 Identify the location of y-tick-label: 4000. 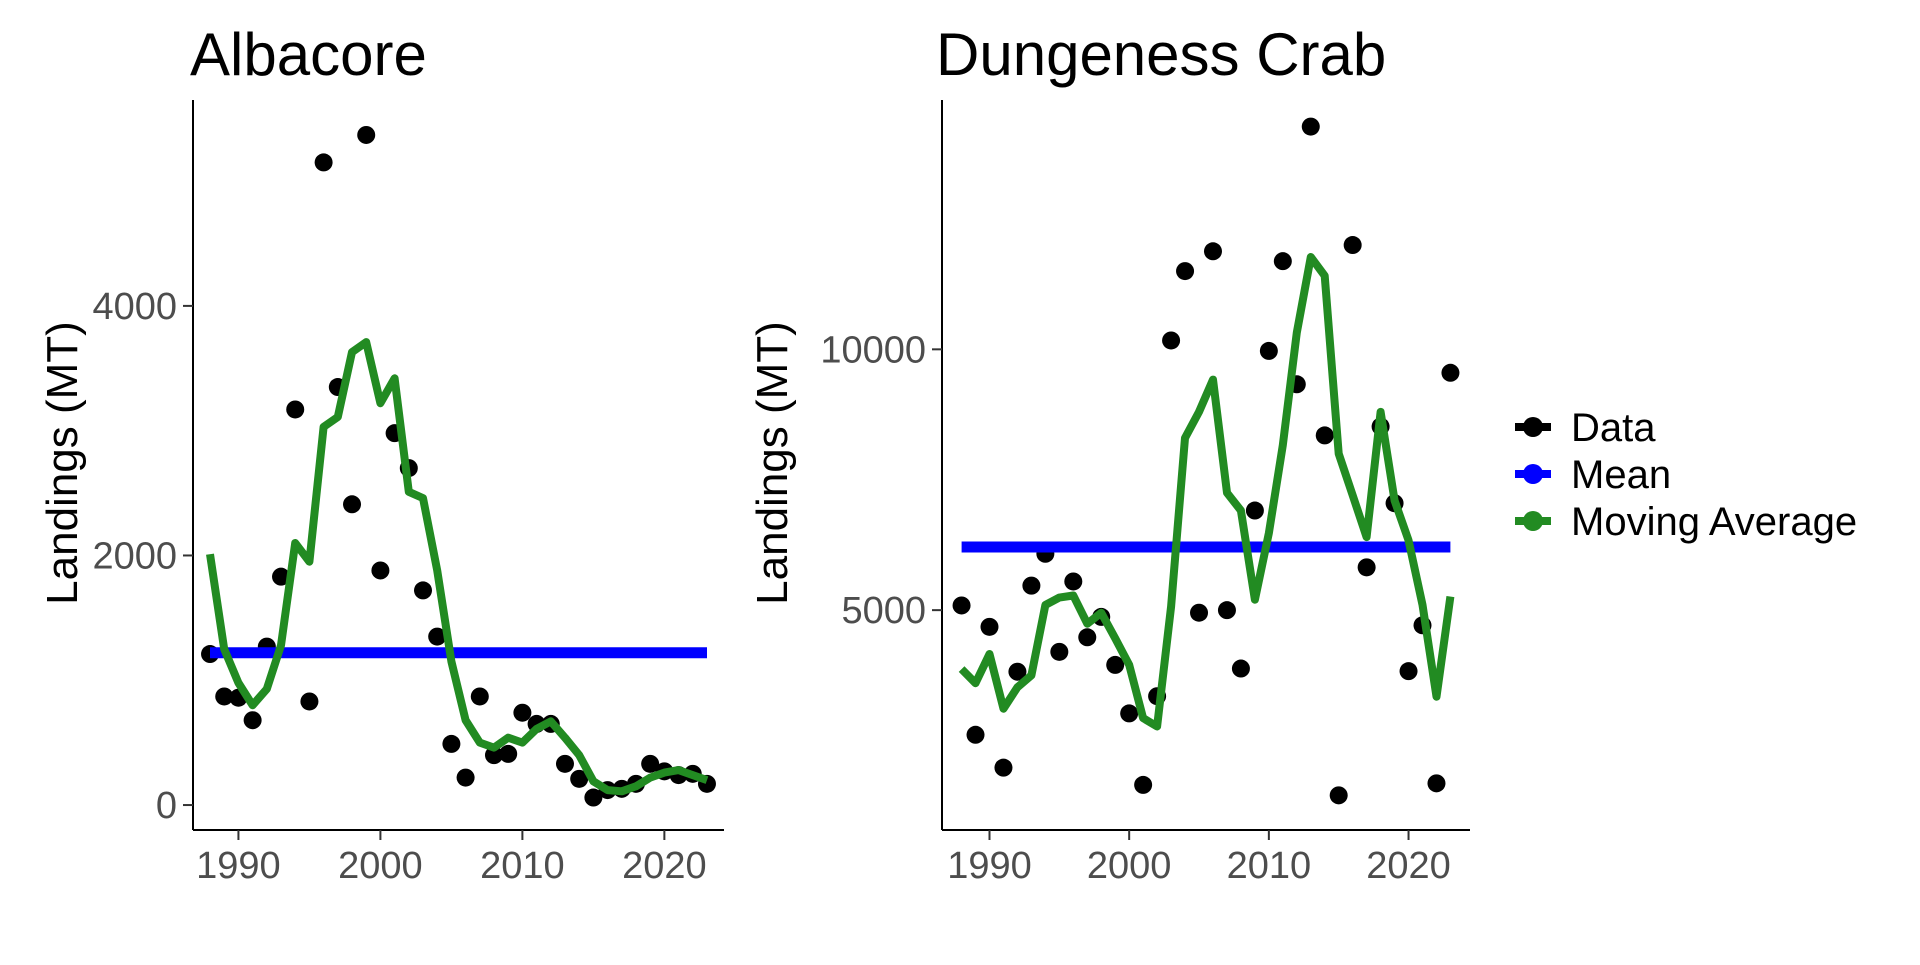
(134, 307).